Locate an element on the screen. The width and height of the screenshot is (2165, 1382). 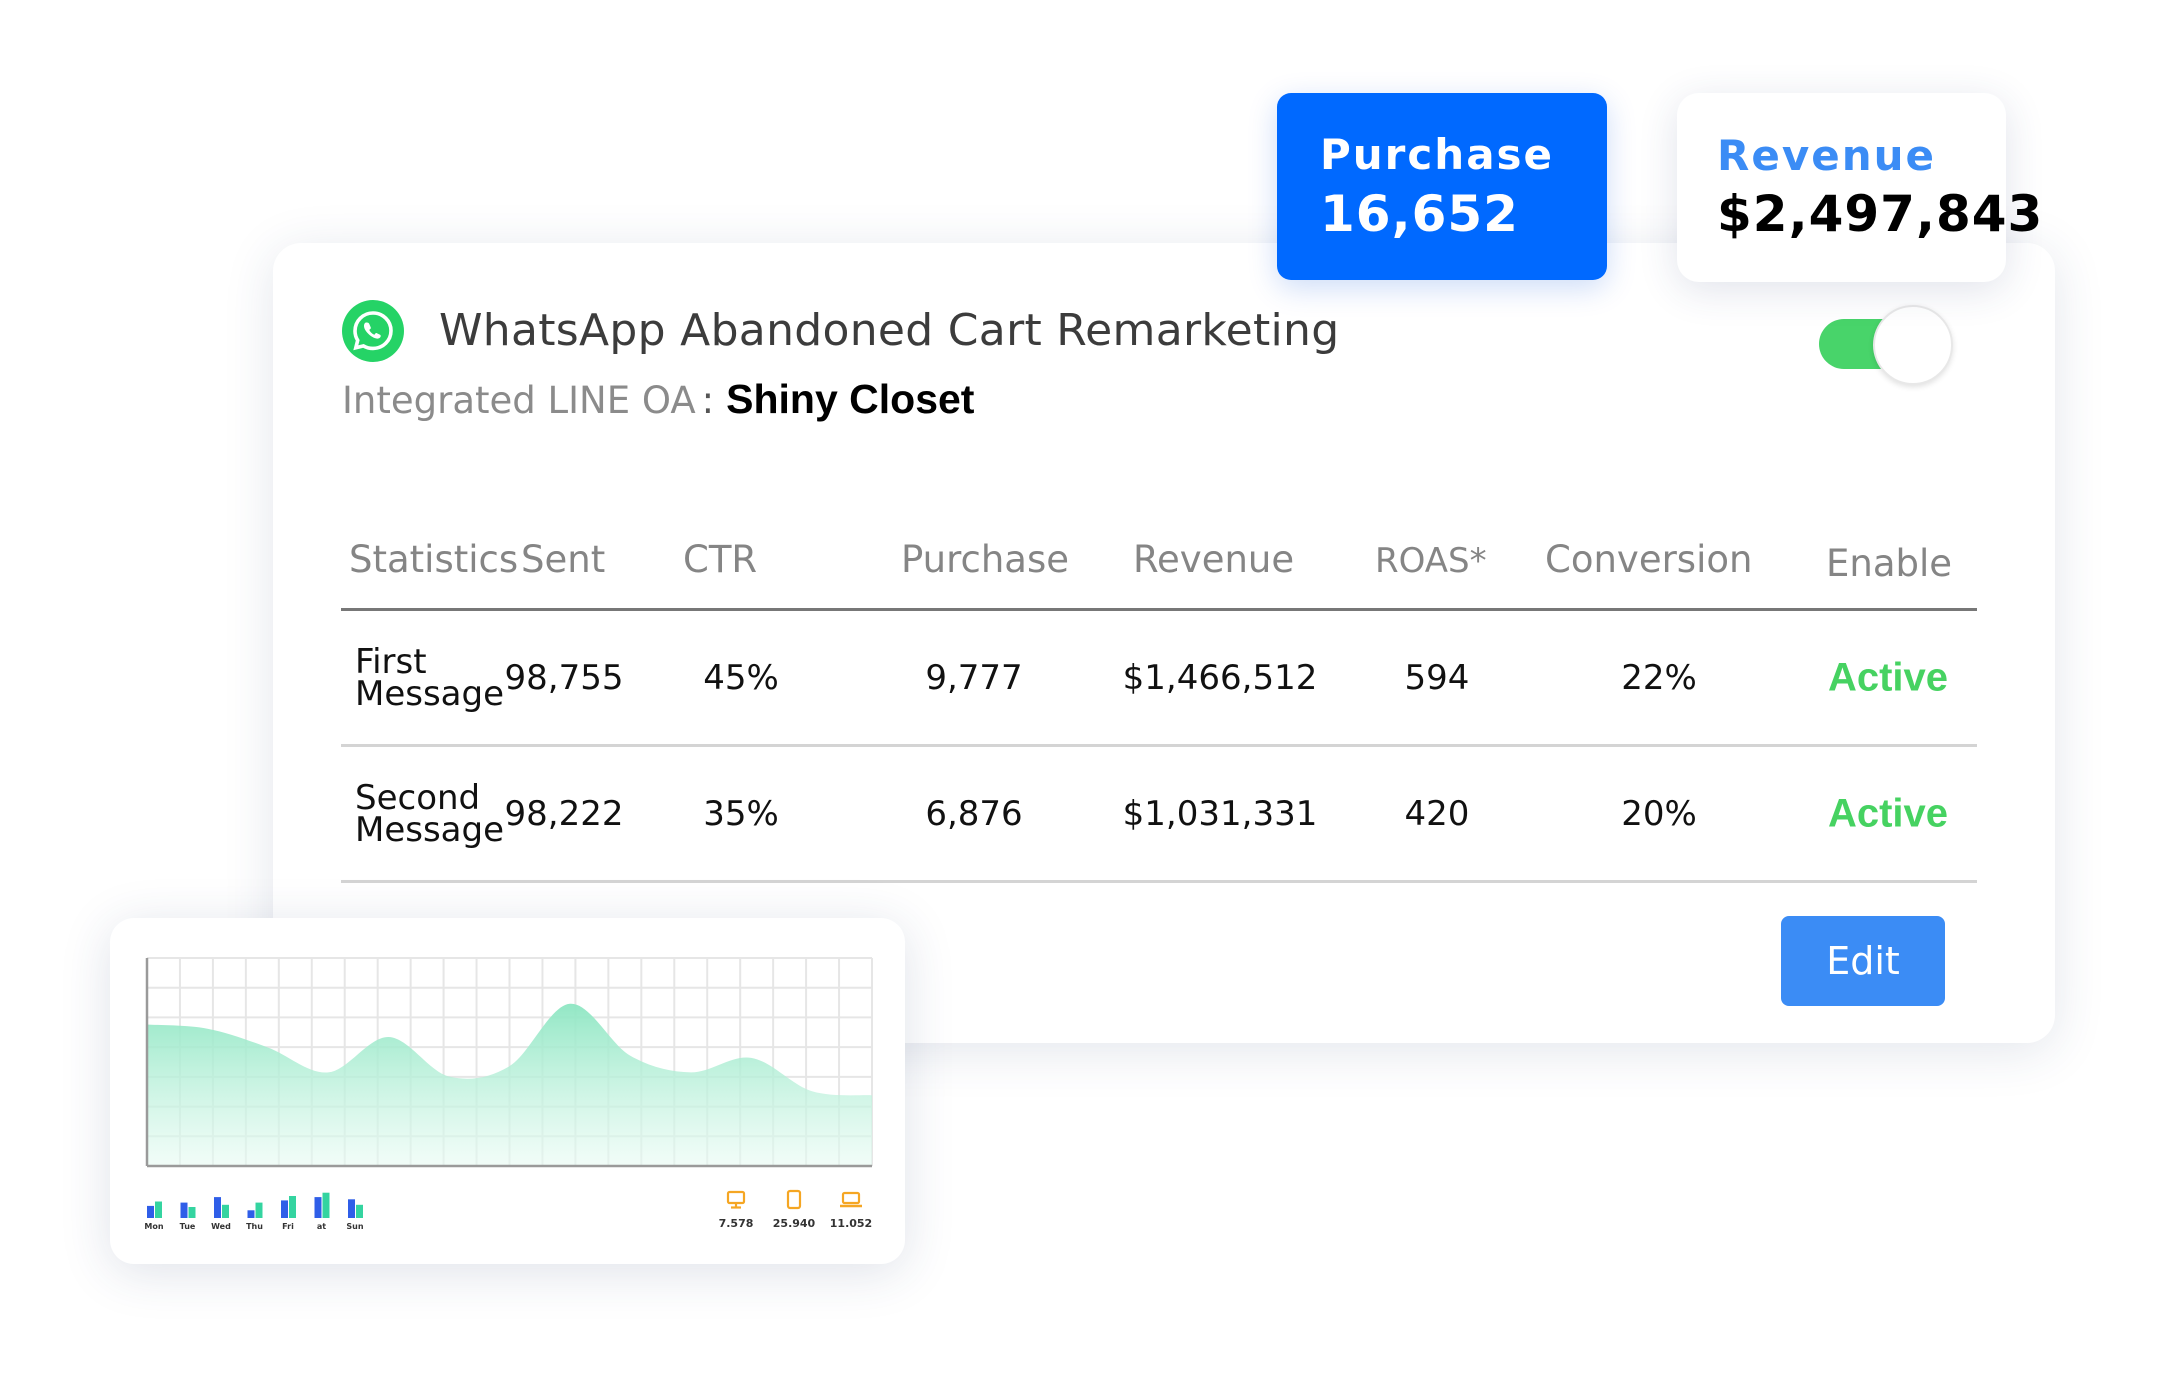
header-ctr: CTR is located at coordinates (720, 559).